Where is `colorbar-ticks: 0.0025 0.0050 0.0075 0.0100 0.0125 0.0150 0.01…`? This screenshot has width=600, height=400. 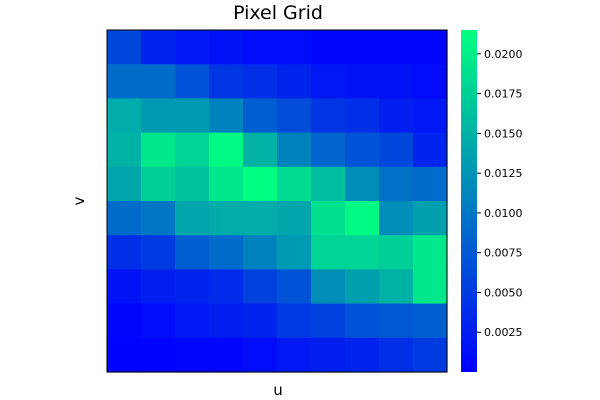 colorbar-ticks: 0.0025 0.0050 0.0075 0.0100 0.0125 0.0150 0.01… is located at coordinates (500, 193).